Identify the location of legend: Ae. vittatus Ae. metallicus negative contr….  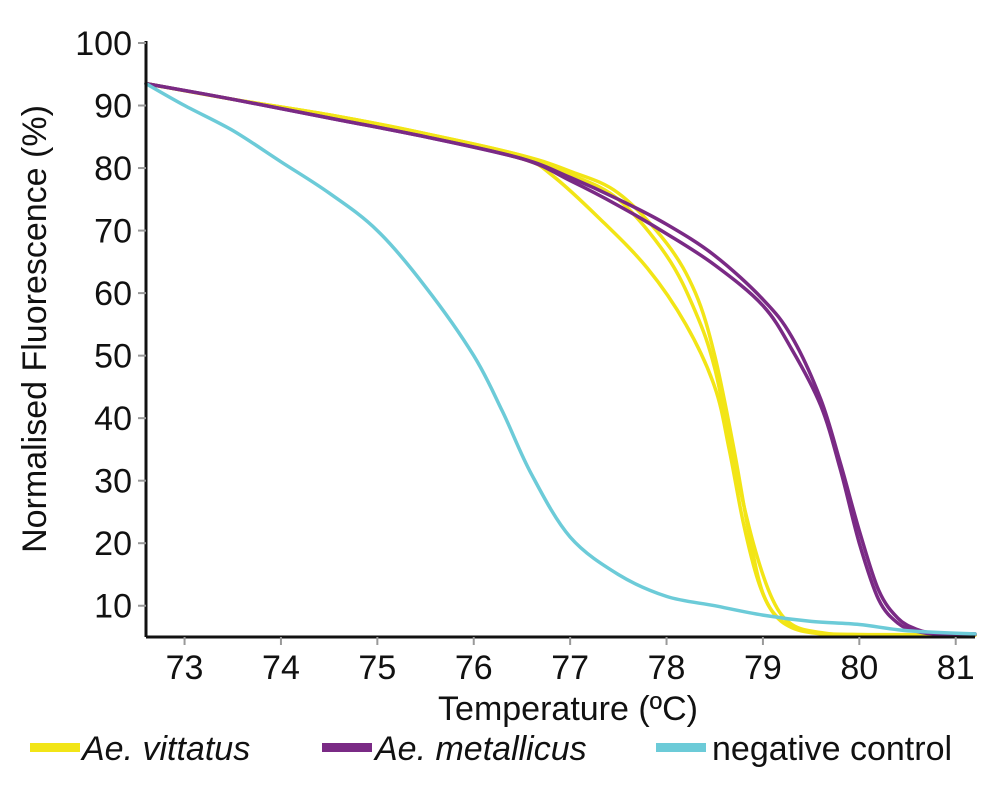
(491, 749).